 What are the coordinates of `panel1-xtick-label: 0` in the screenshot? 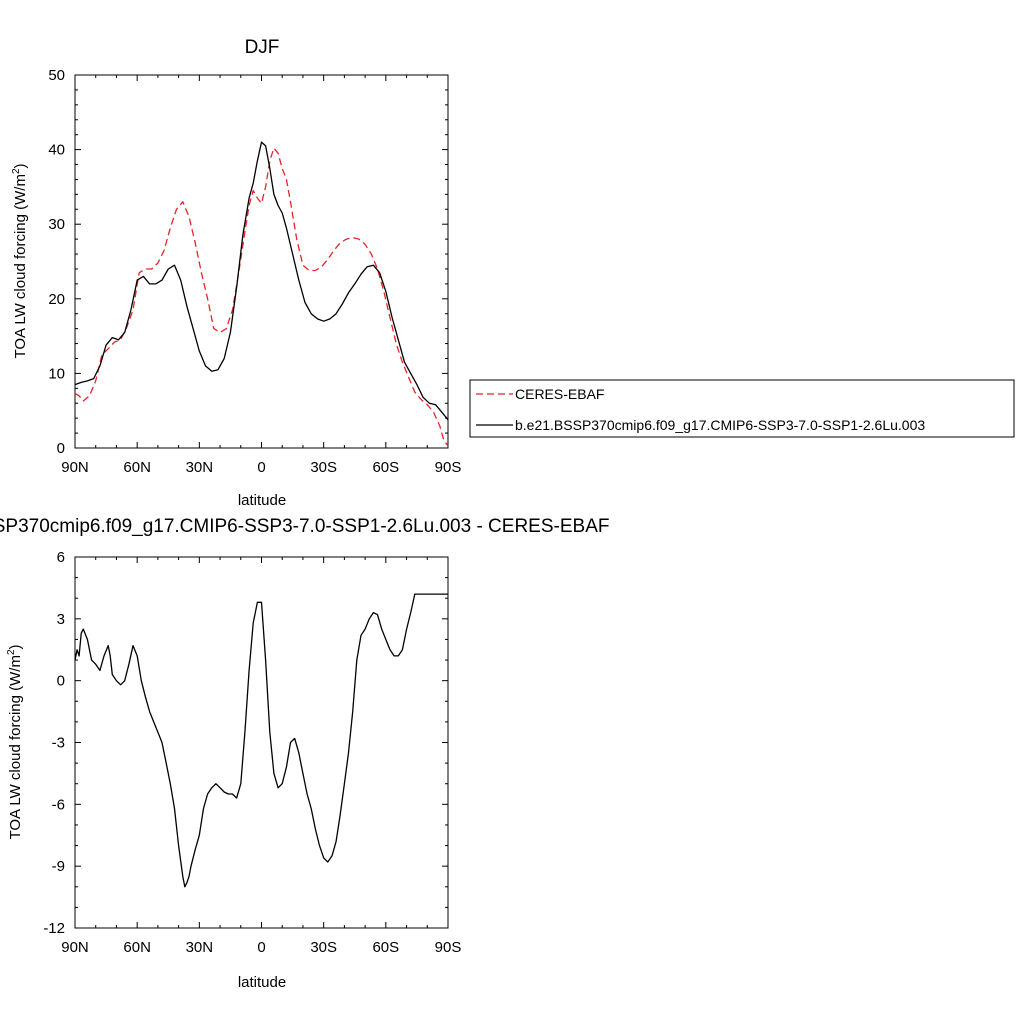 It's located at (261, 467).